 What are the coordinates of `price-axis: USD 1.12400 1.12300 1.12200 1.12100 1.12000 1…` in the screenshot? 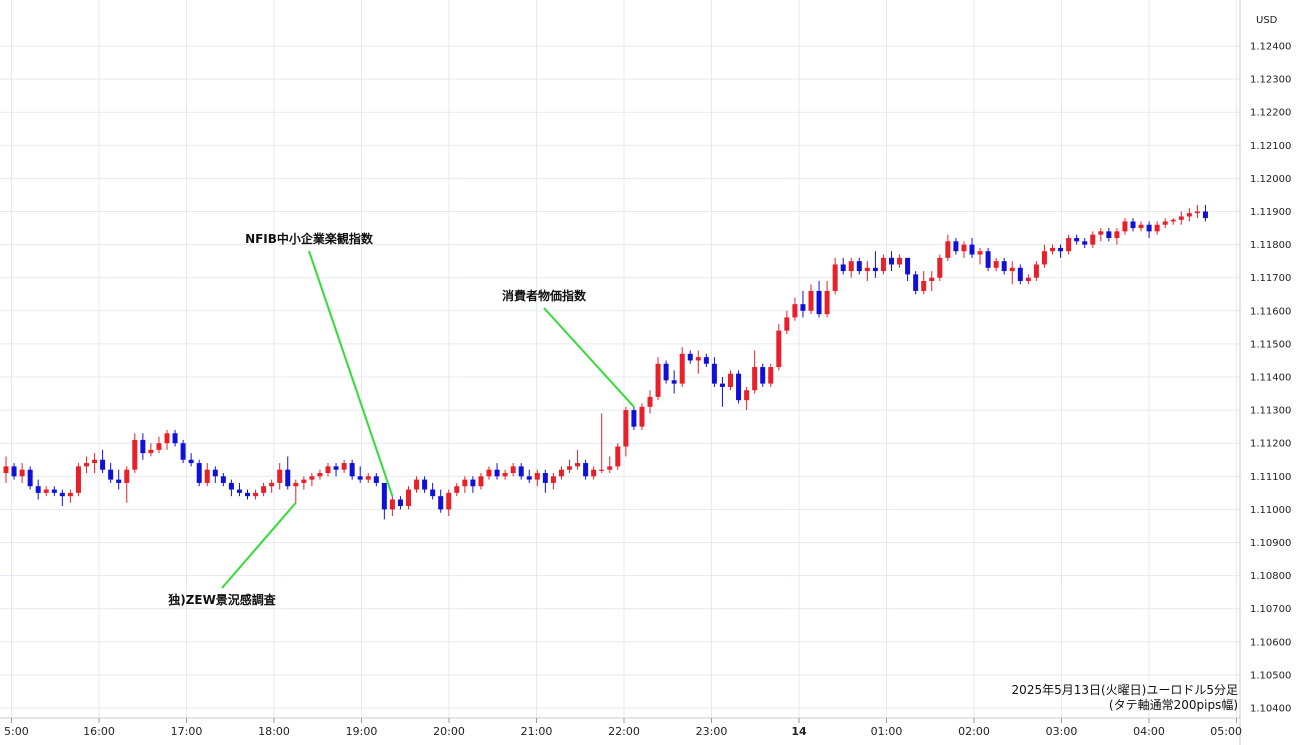 It's located at (1265, 372).